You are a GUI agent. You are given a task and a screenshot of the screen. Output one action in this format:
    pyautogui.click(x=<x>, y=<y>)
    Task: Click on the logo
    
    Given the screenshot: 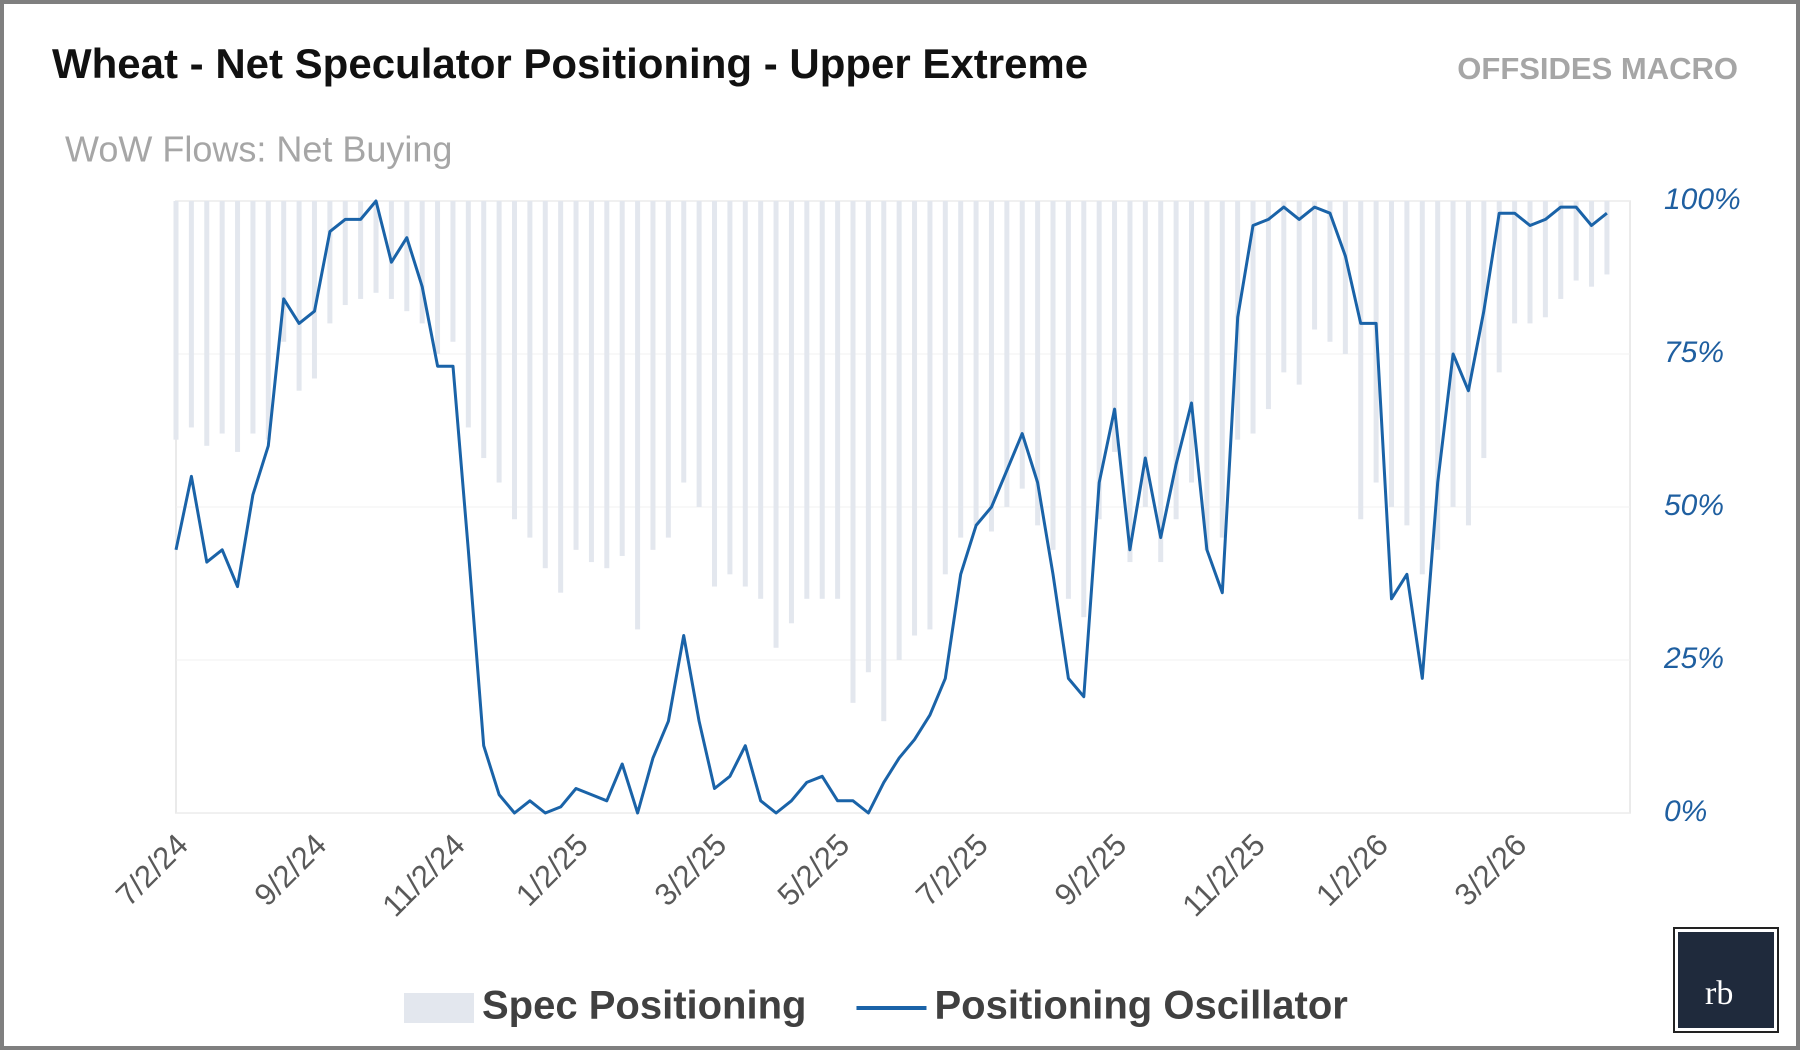 What is the action you would take?
    pyautogui.click(x=1726, y=980)
    